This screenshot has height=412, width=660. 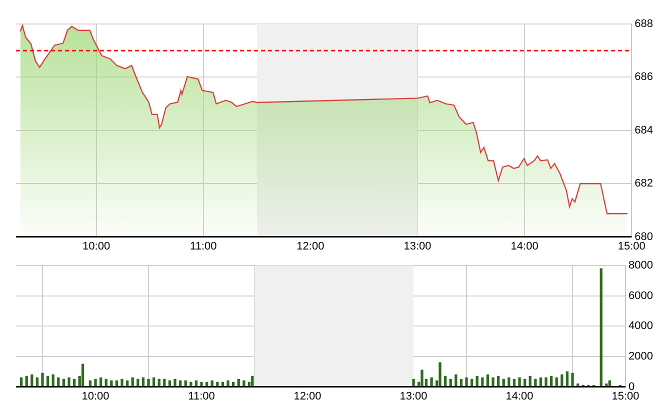 I want to click on y-tick-label: 684, so click(x=644, y=130).